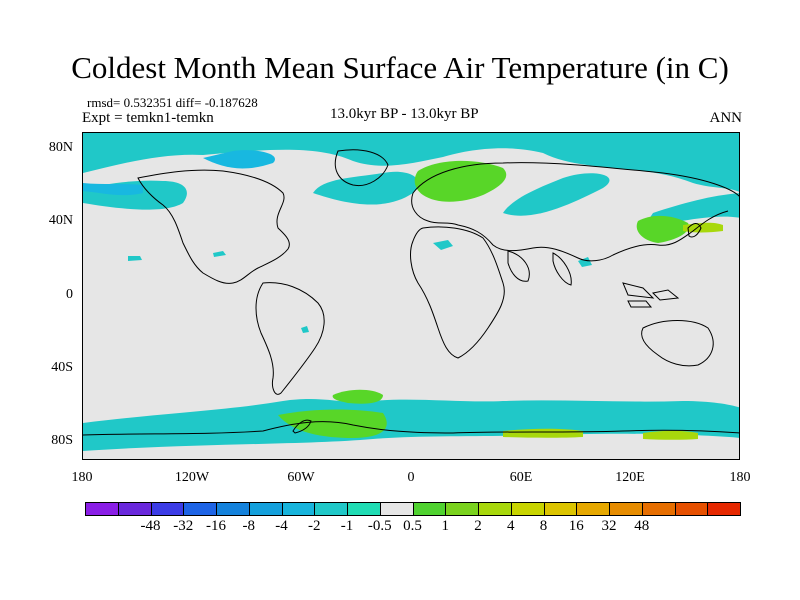 The width and height of the screenshot is (800, 600). I want to click on colorbar-label: -16, so click(216, 526).